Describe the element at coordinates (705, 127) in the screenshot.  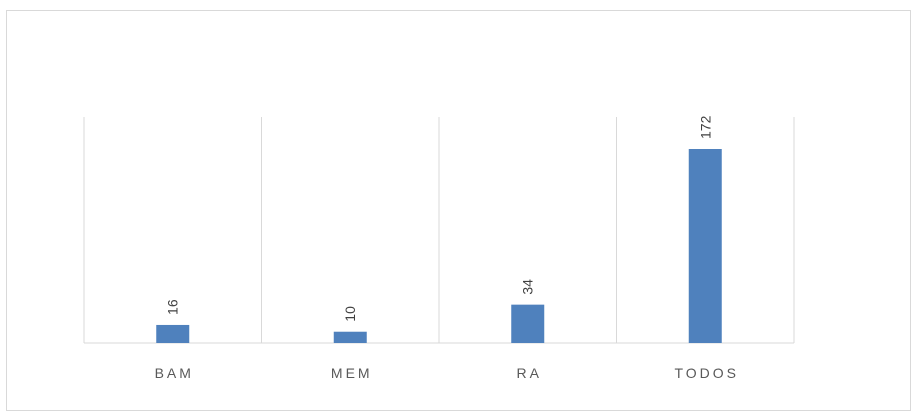
I see `data-label-todos: 172` at that location.